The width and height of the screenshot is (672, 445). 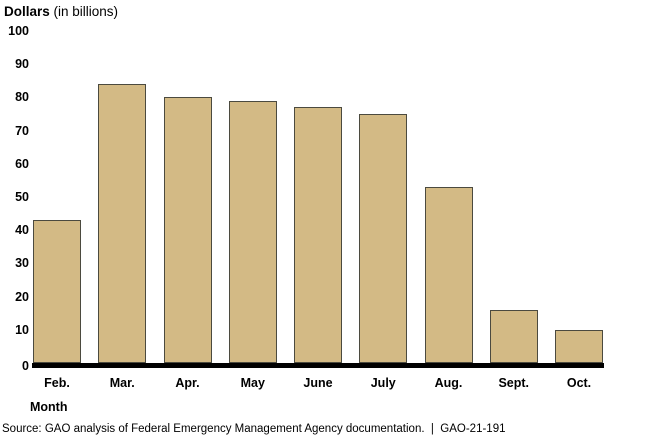 What do you see at coordinates (318, 365) in the screenshot?
I see `x-axis-line` at bounding box center [318, 365].